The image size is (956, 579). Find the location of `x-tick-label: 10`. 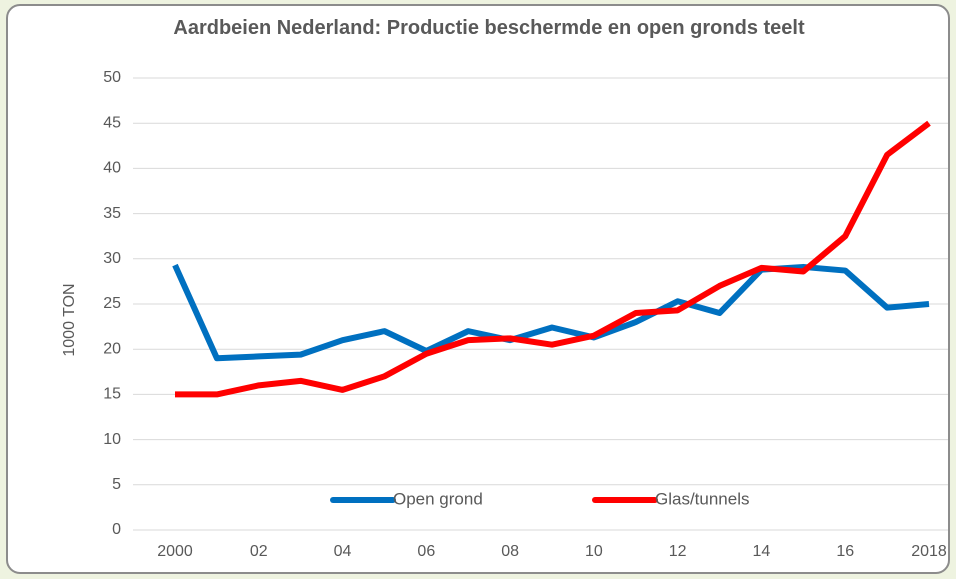

x-tick-label: 10 is located at coordinates (594, 551).